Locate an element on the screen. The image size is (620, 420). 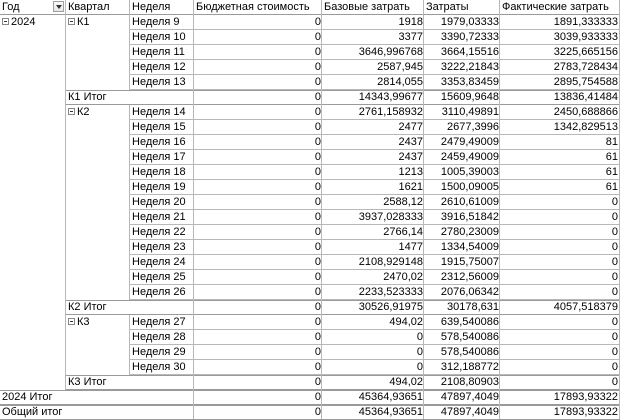
cost-value: 2108,80903 is located at coordinates (469, 382).